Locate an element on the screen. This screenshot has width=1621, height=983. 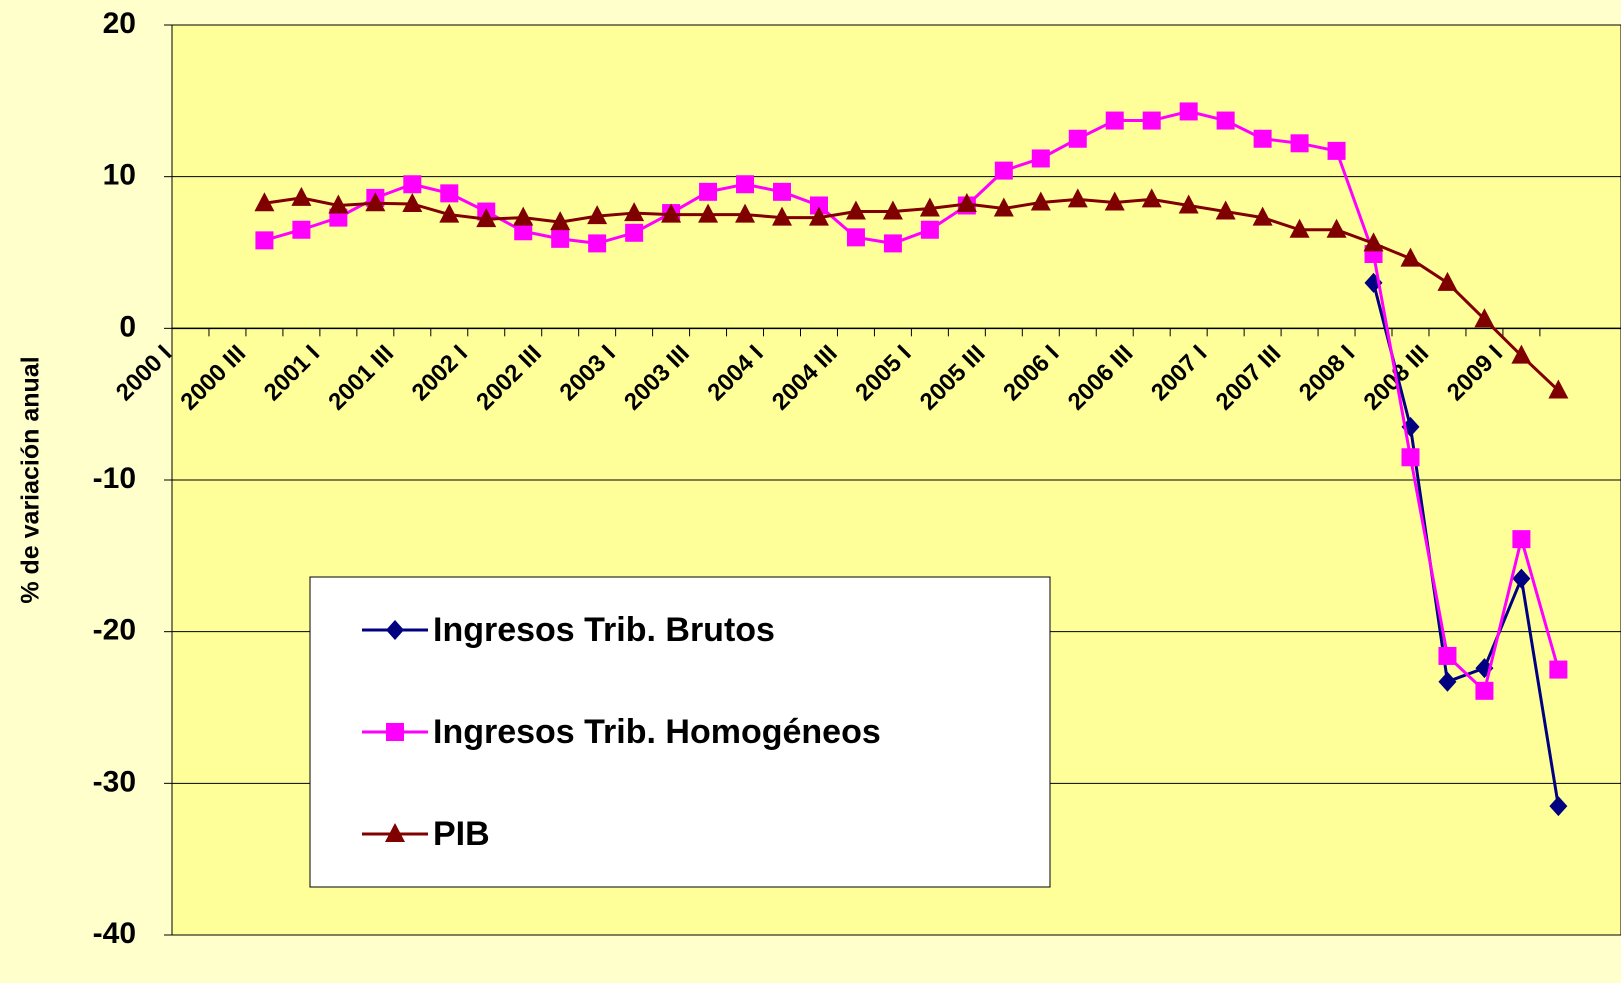
y-tick-label: -20 is located at coordinates (114, 630).